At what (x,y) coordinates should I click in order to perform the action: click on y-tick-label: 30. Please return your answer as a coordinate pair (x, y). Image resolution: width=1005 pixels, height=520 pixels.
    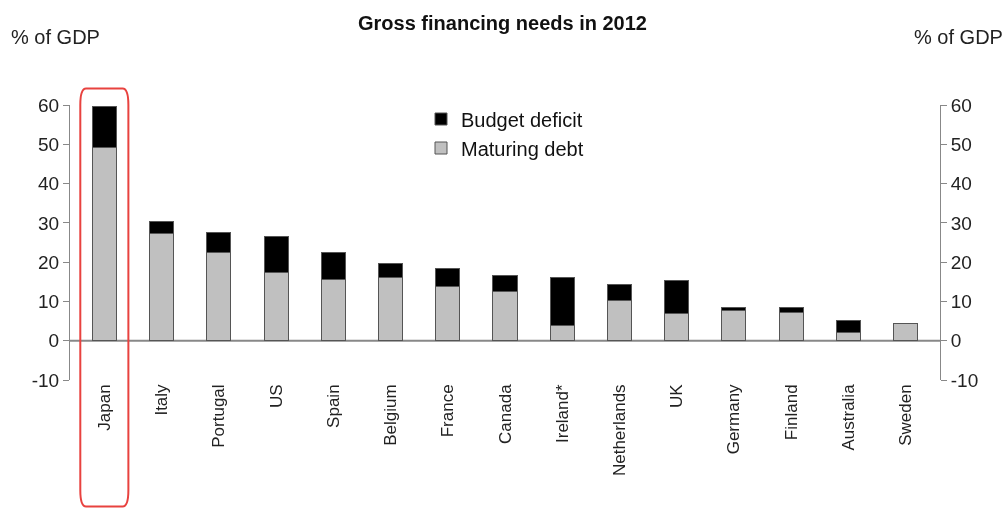
    Looking at the image, I should click on (49, 223).